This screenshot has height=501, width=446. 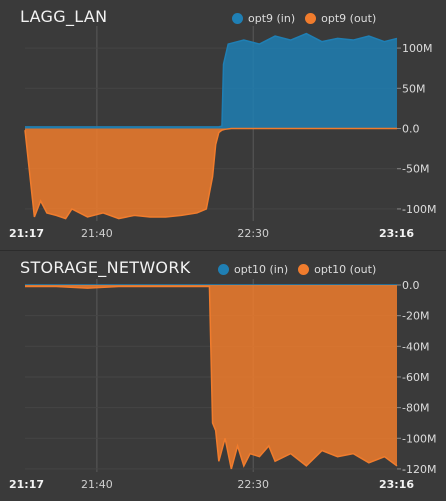 What do you see at coordinates (64, 16) in the screenshot?
I see `panel-title: LAGG_LAN` at bounding box center [64, 16].